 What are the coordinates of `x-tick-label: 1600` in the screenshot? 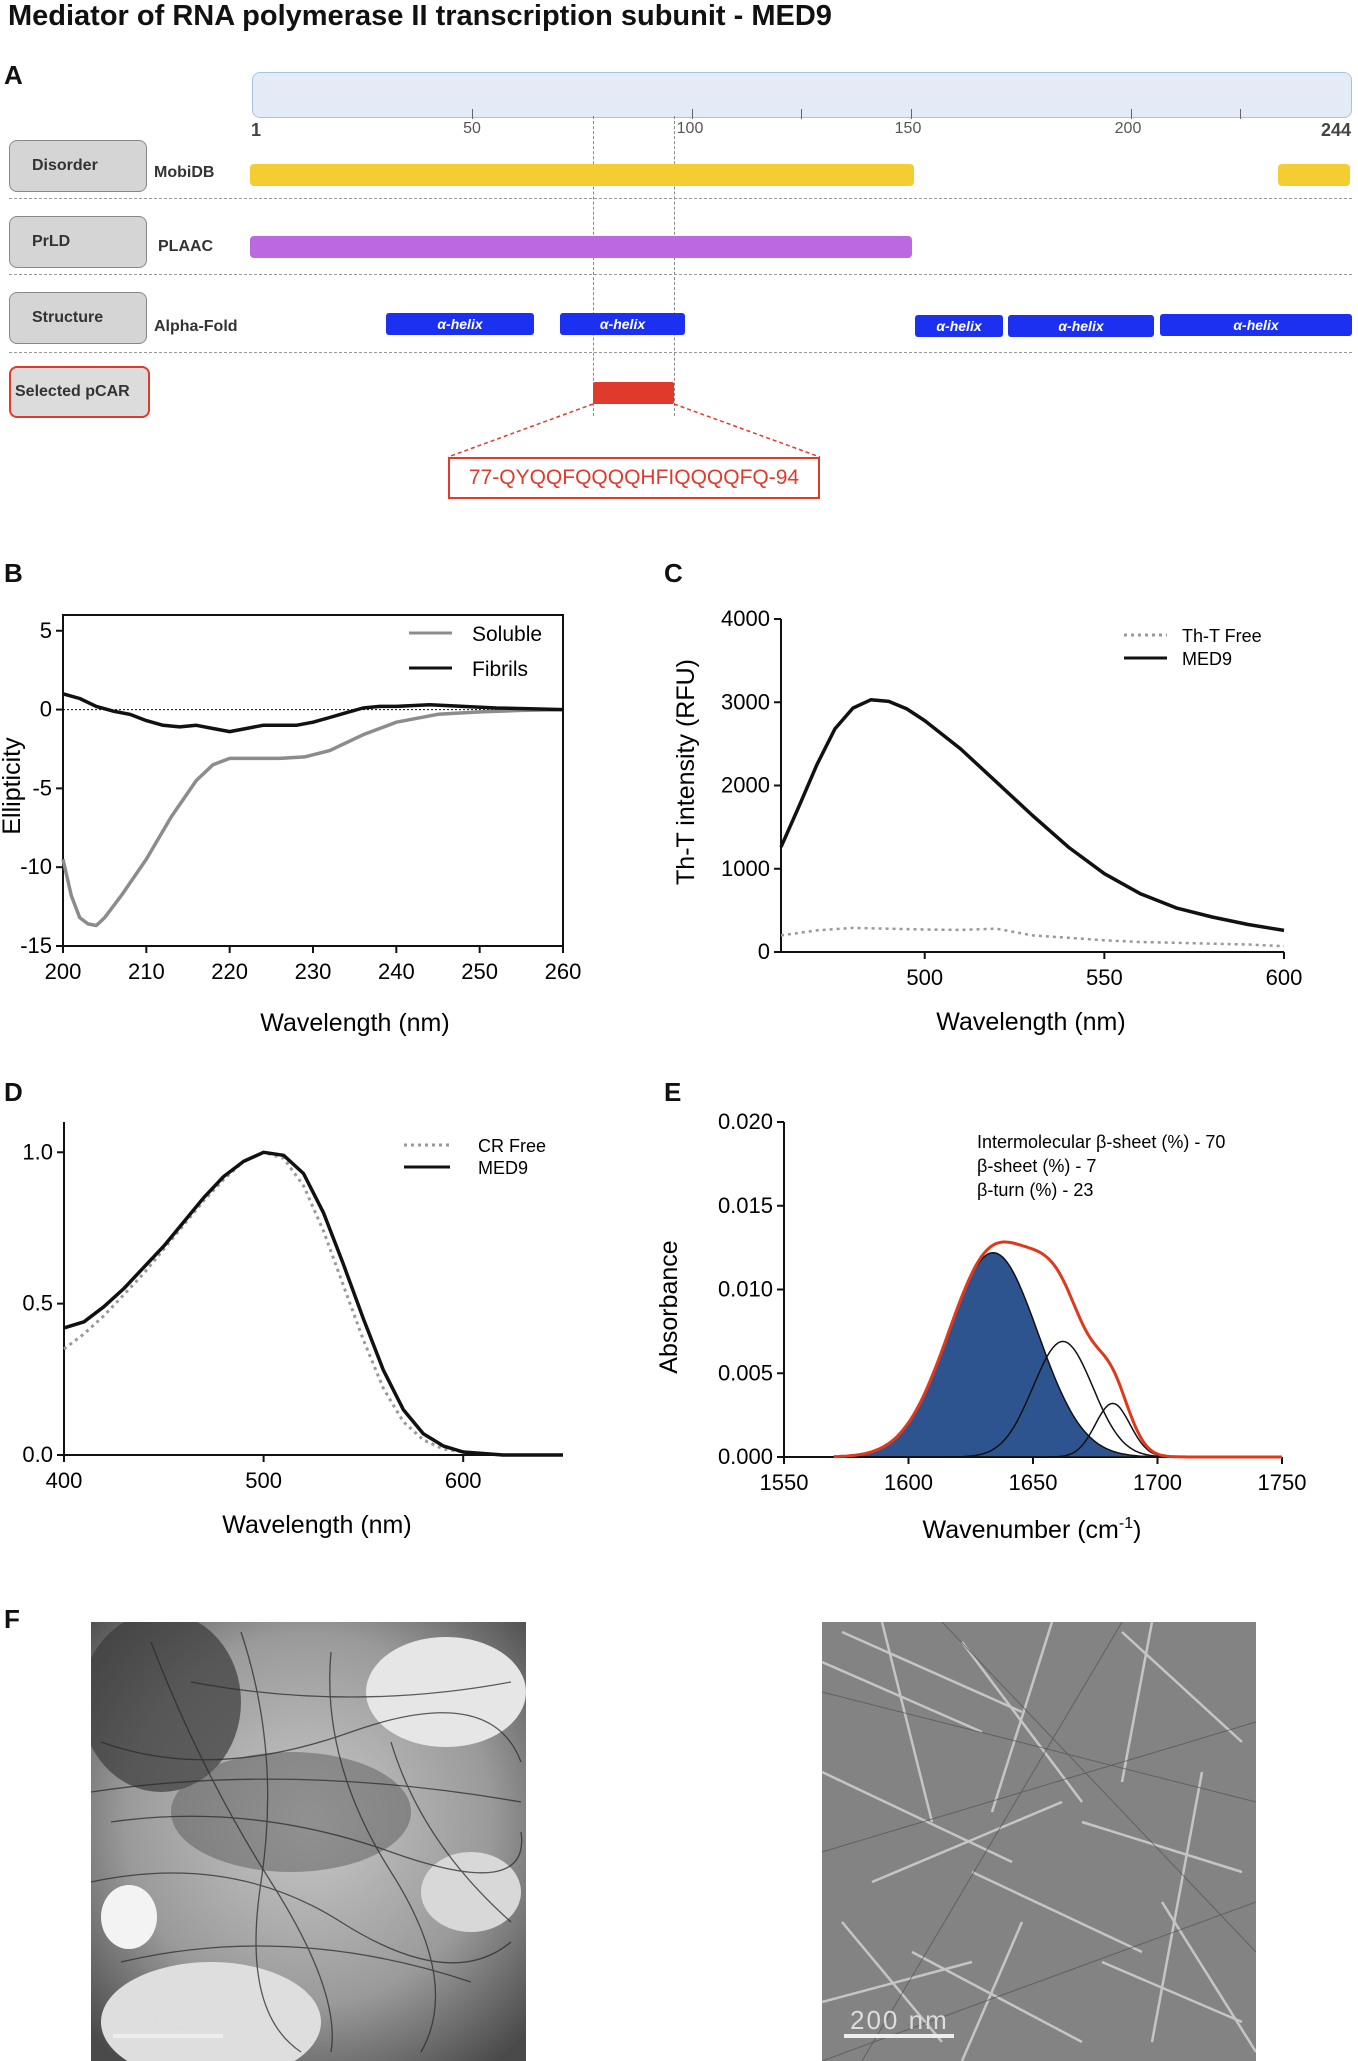 It's located at (908, 1482).